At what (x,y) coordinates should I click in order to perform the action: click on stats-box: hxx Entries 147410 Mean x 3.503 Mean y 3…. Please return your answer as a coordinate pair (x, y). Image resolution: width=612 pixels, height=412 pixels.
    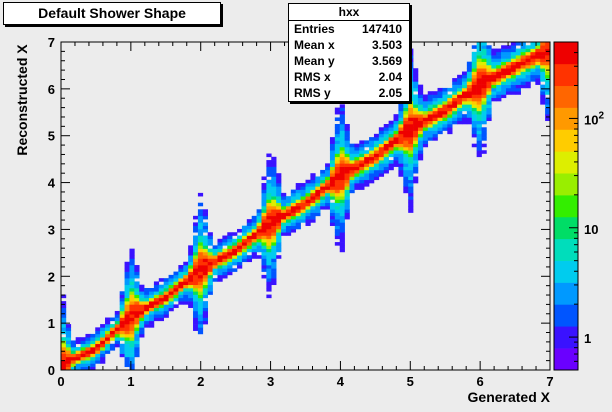
    Looking at the image, I should click on (349, 52).